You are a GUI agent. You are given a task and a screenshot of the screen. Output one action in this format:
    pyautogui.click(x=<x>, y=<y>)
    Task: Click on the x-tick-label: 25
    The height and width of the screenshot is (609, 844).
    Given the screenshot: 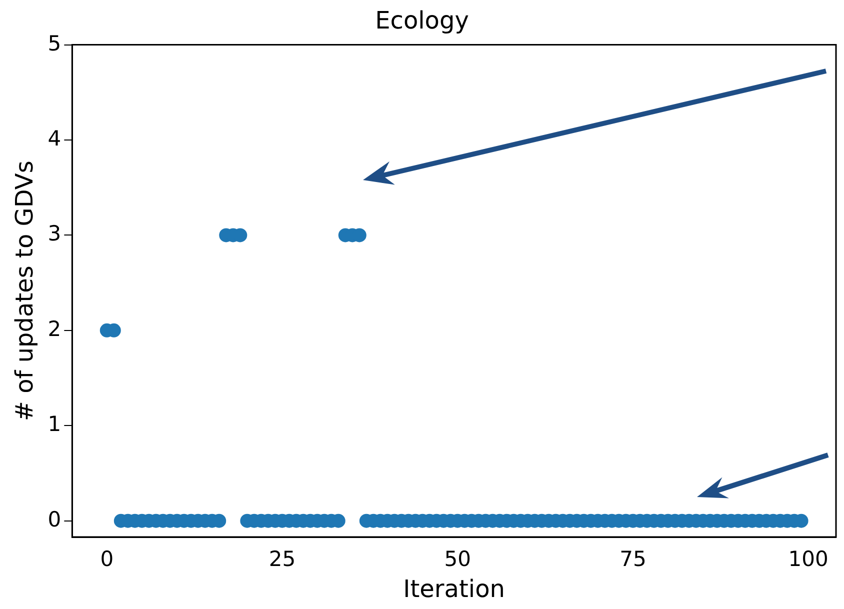 What is the action you would take?
    pyautogui.click(x=282, y=559)
    